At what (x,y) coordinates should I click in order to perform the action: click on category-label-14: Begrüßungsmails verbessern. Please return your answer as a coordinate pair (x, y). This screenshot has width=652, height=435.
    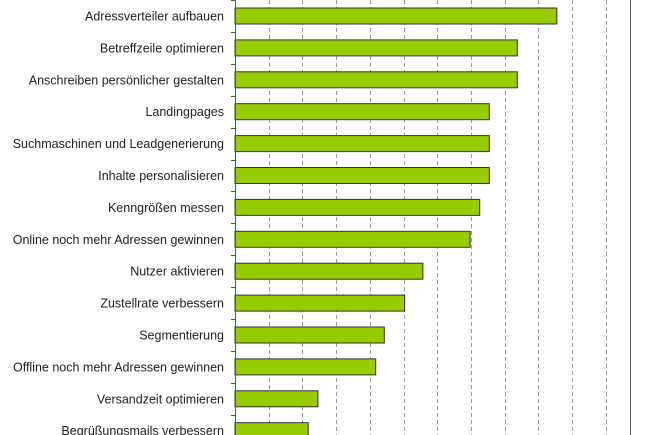
    Looking at the image, I should click on (142, 429).